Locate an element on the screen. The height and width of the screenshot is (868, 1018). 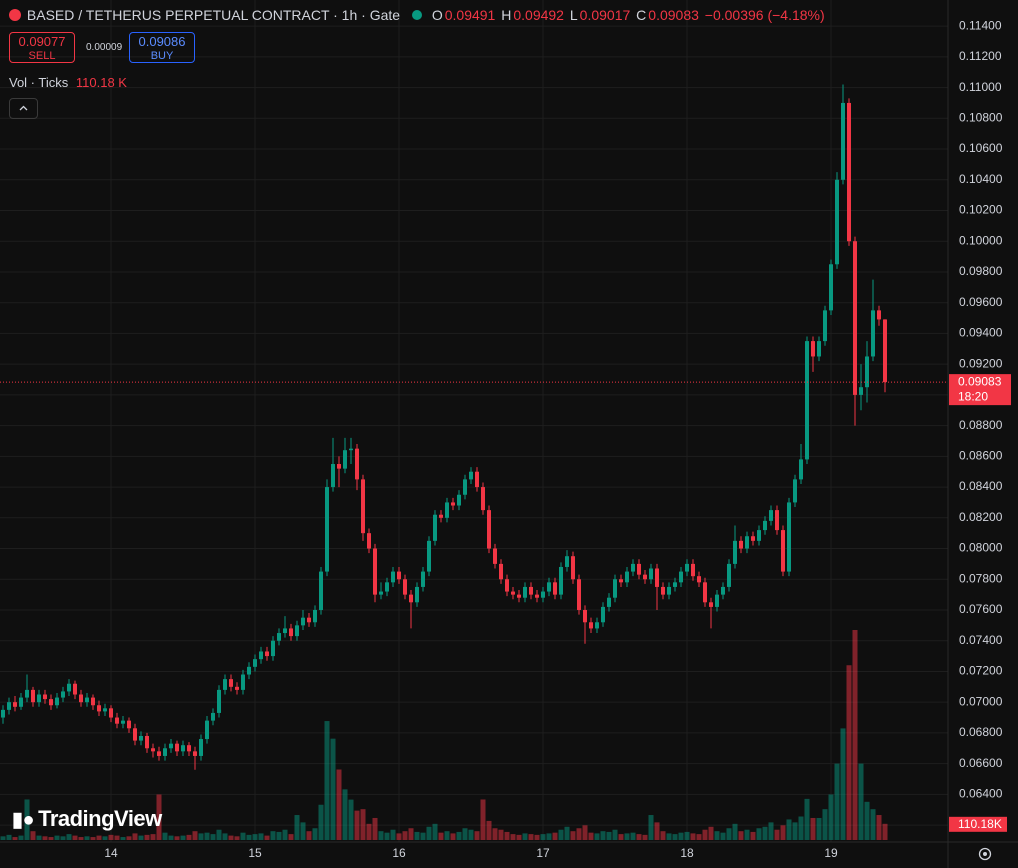
y-tick-label: 0.08000 is located at coordinates (981, 548).